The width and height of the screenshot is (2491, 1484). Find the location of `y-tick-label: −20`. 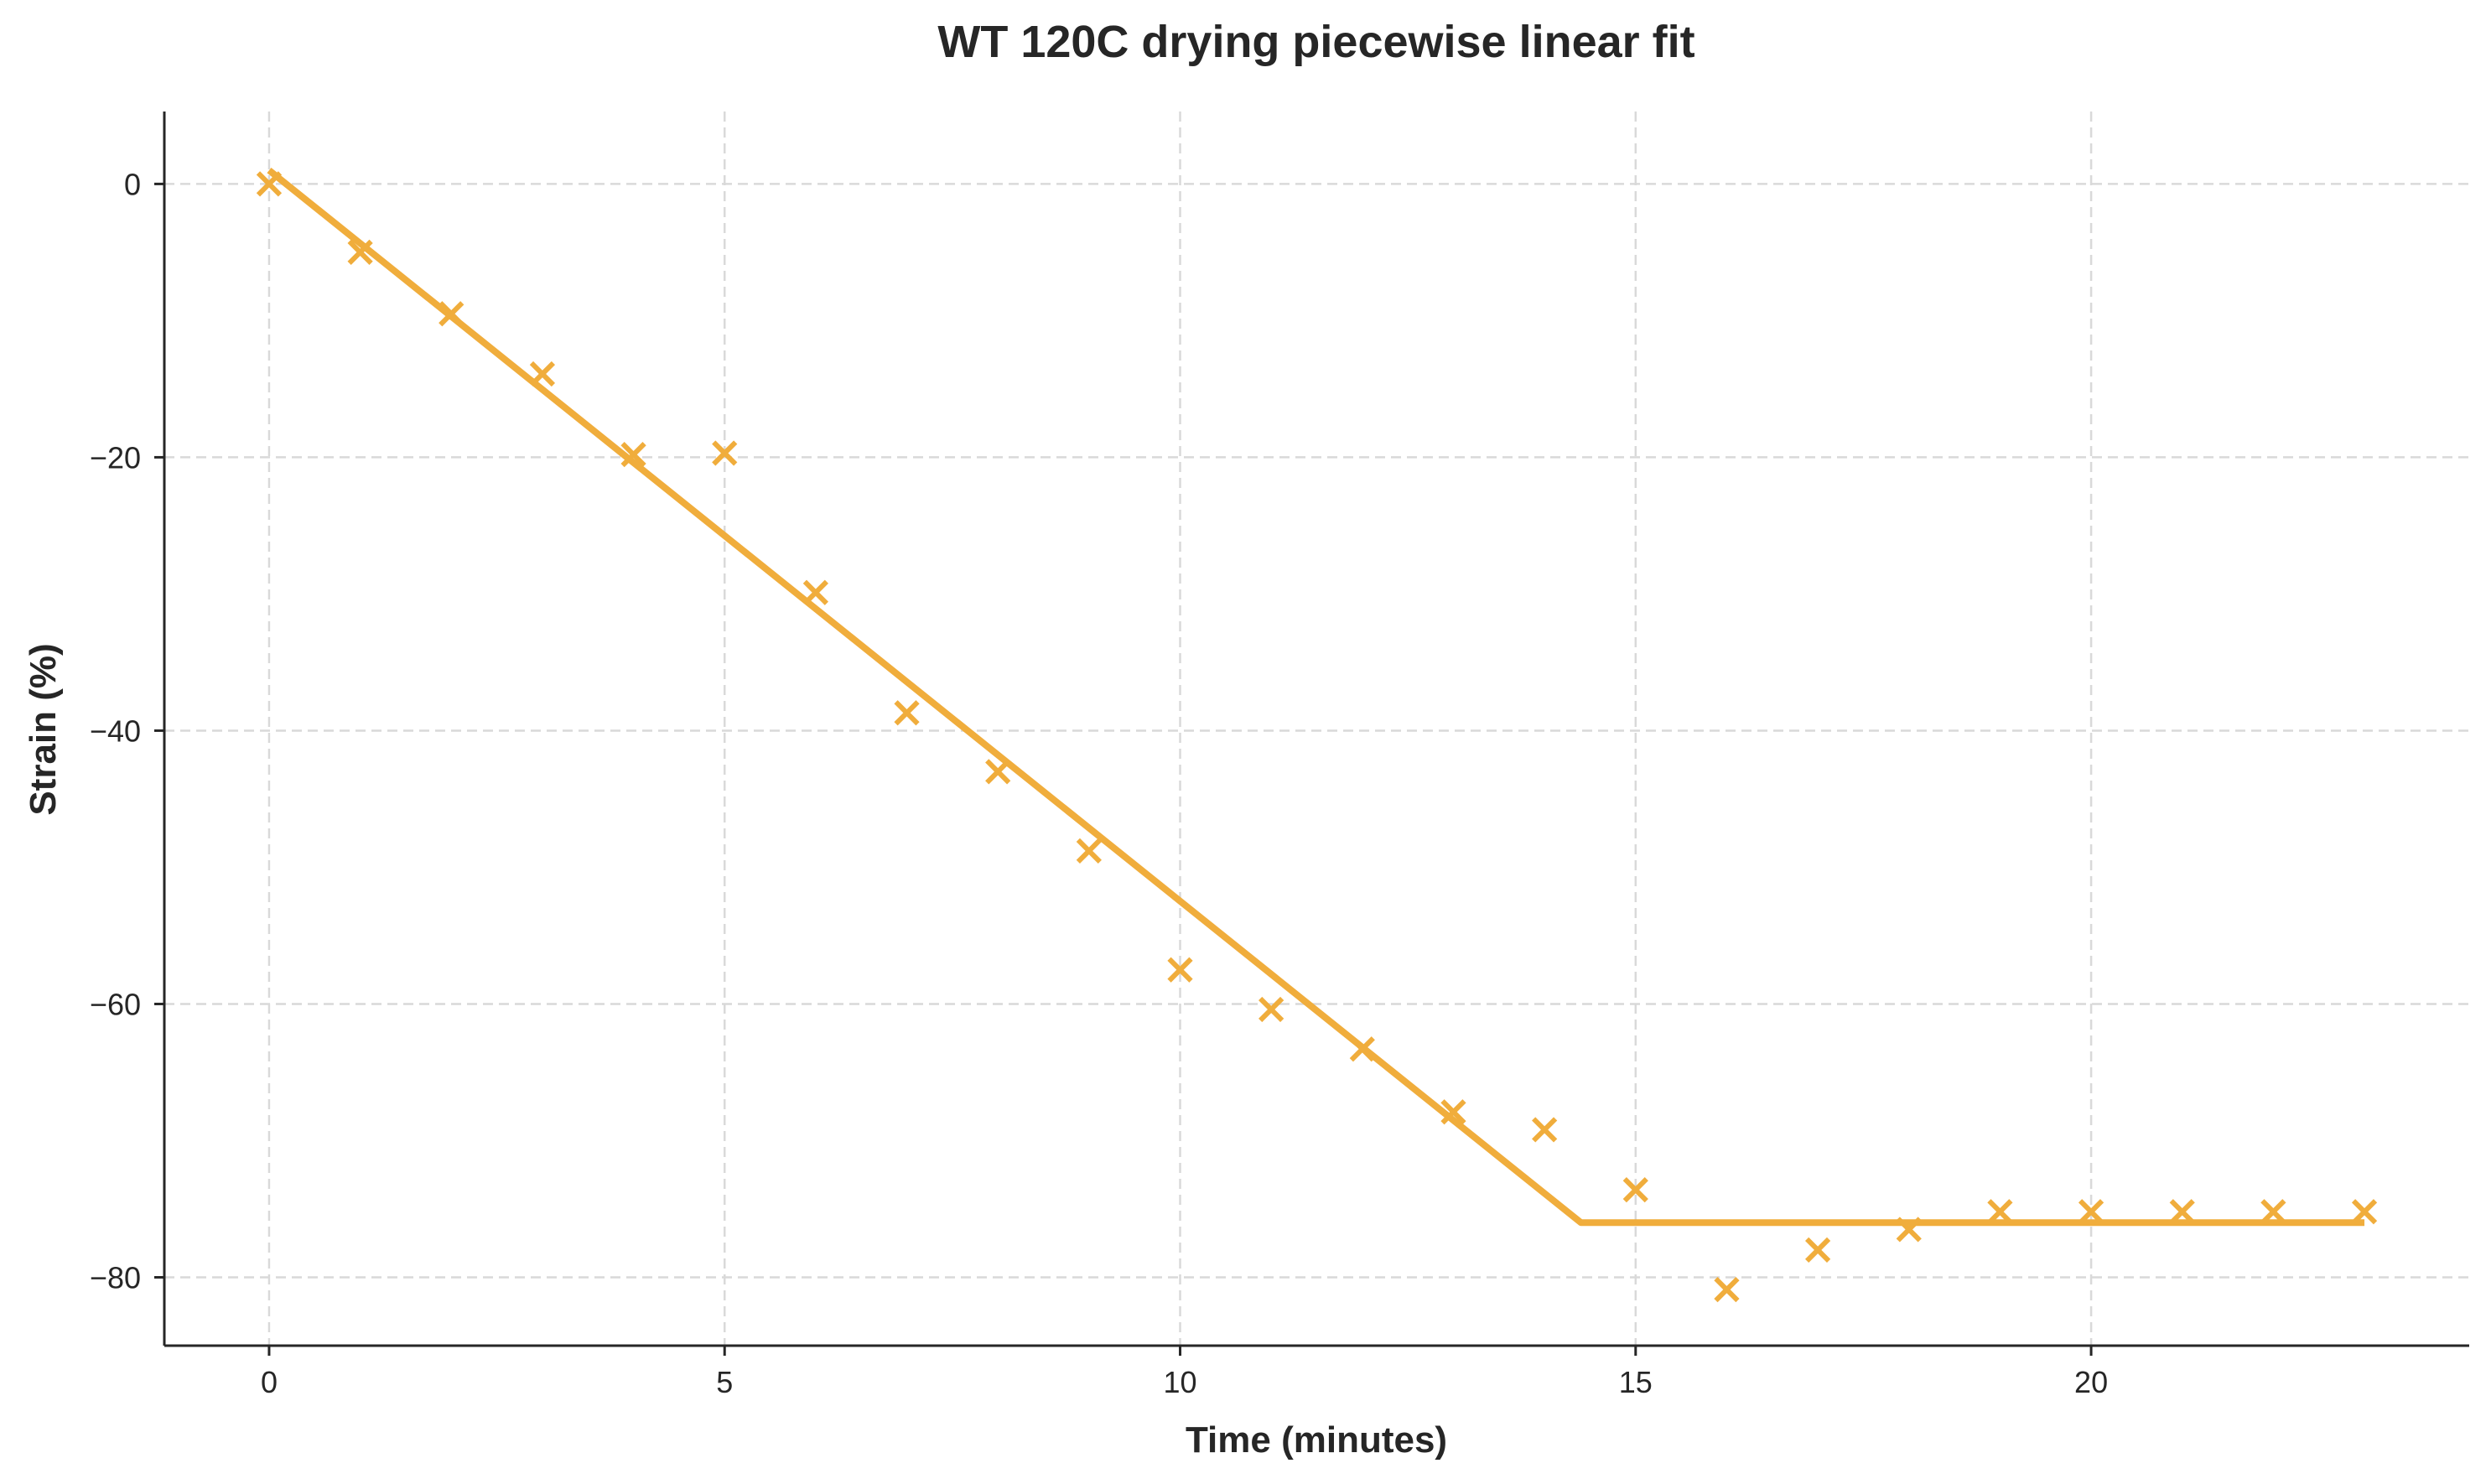

y-tick-label: −20 is located at coordinates (115, 457).